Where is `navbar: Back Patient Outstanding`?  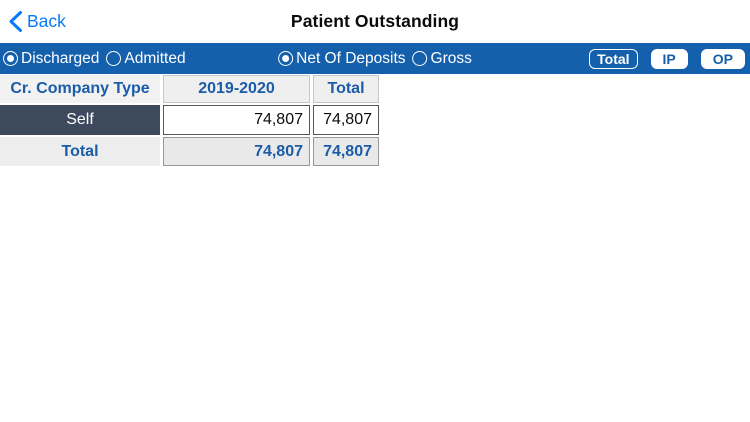
navbar: Back Patient Outstanding is located at coordinates (375, 21).